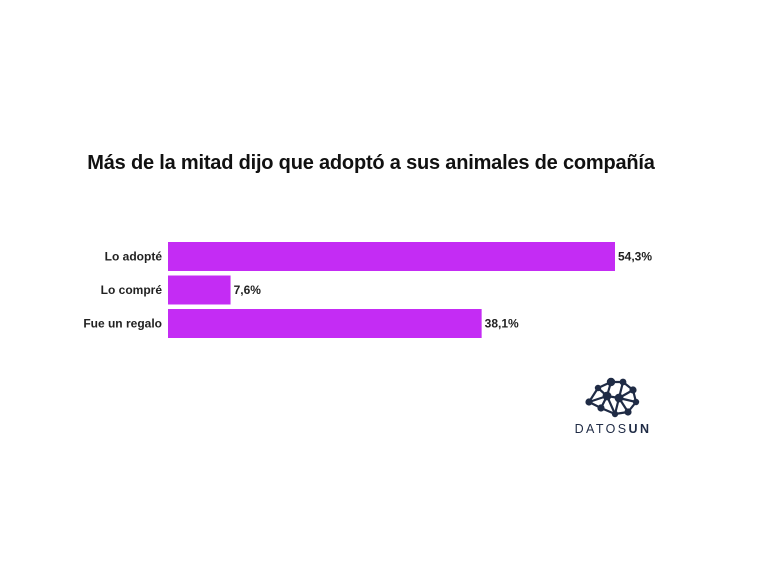 The height and width of the screenshot is (573, 768). What do you see at coordinates (248, 290) in the screenshot?
I see `value-label-2: 7,6%` at bounding box center [248, 290].